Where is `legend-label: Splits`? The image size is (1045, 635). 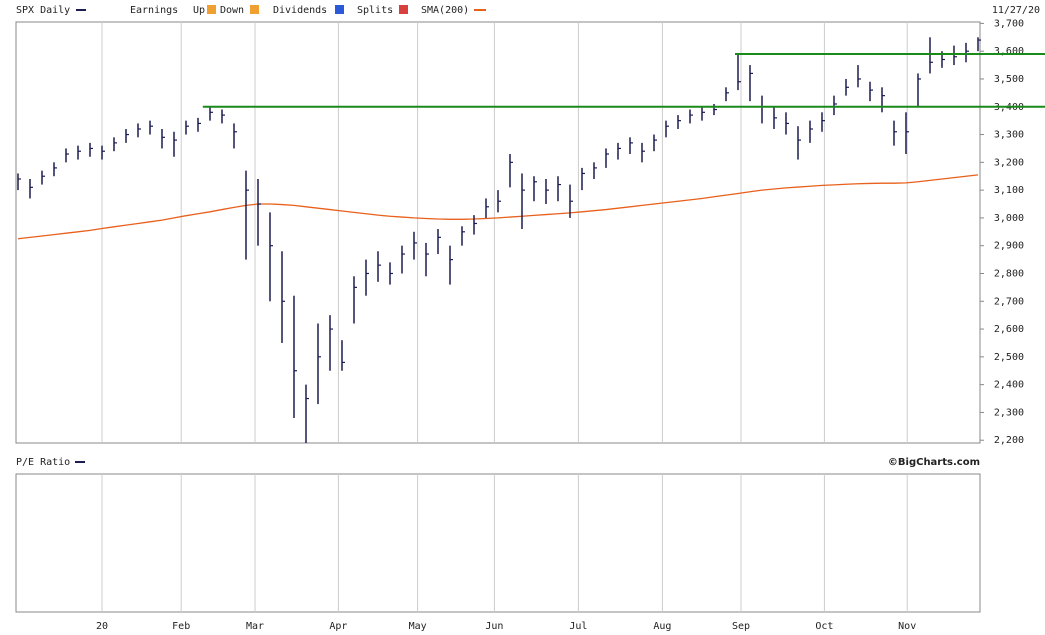 legend-label: Splits is located at coordinates (375, 10).